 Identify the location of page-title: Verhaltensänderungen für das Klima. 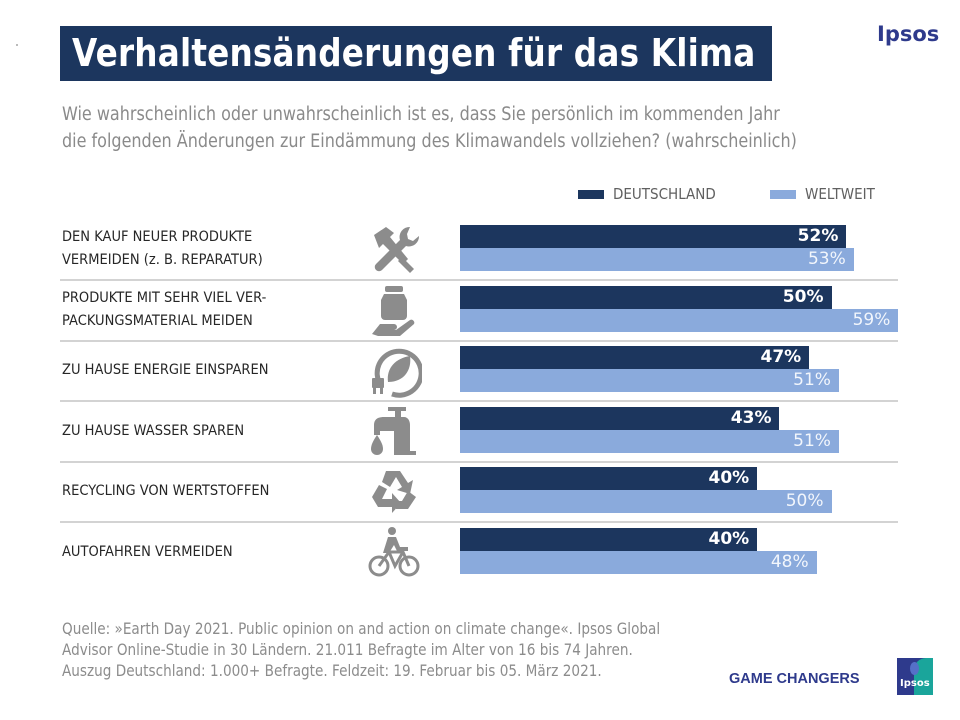
(414, 53).